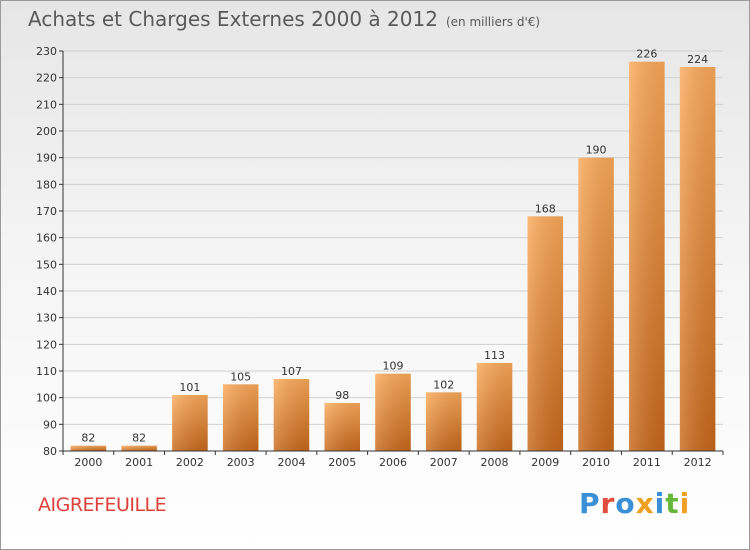  What do you see at coordinates (590, 503) in the screenshot?
I see `logo-letter: P` at bounding box center [590, 503].